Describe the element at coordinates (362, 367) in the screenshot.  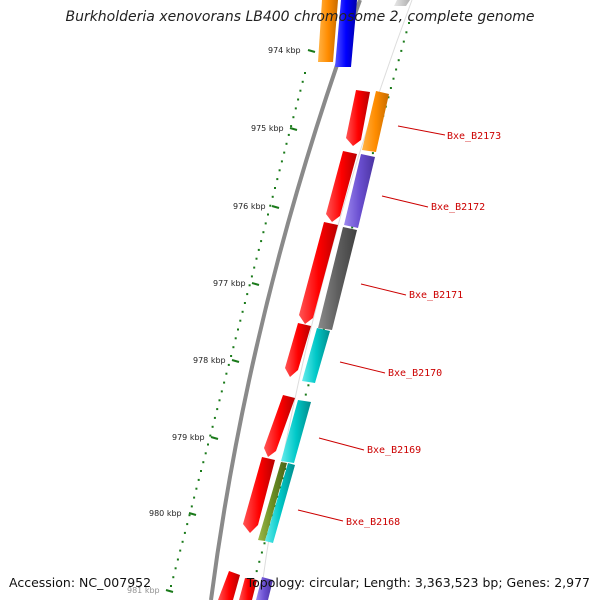
I see `leader-bxe-b2170` at that location.